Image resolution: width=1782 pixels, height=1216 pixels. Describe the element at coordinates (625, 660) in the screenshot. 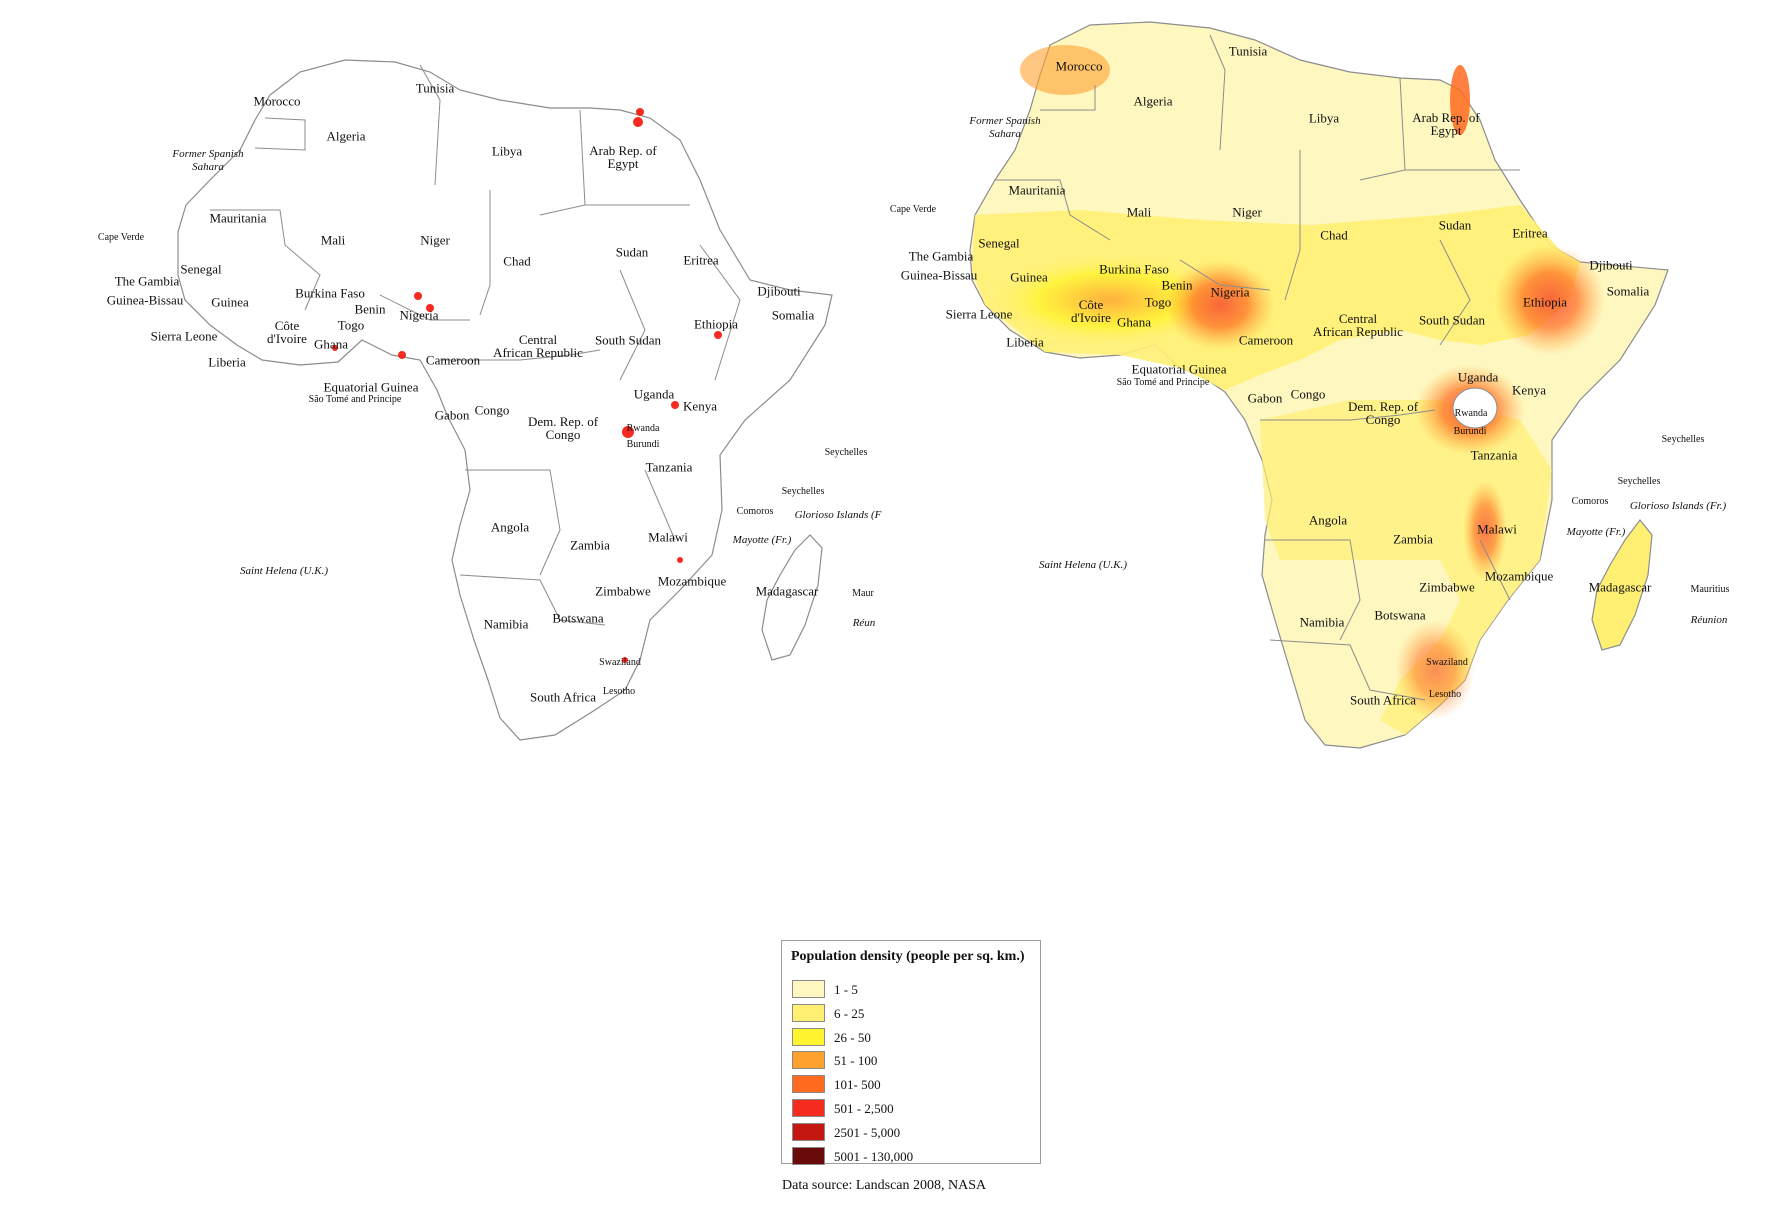

I see `dot-sa` at that location.